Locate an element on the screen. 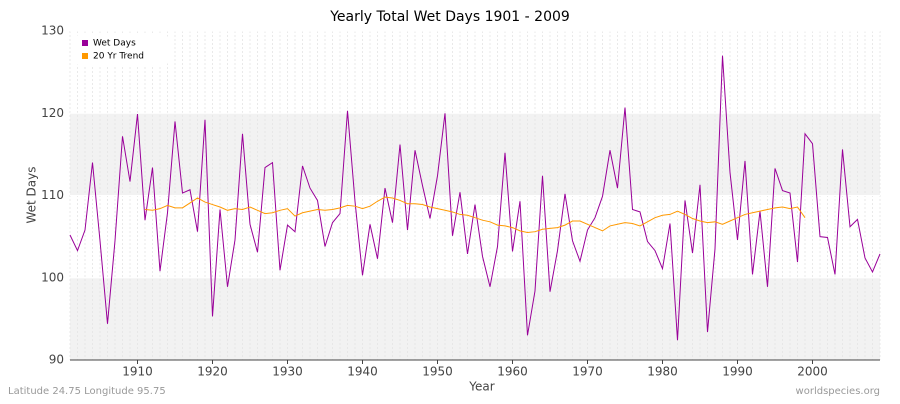 This screenshot has height=404, width=900. legend-label: 20 Yr Trend is located at coordinates (118, 57).